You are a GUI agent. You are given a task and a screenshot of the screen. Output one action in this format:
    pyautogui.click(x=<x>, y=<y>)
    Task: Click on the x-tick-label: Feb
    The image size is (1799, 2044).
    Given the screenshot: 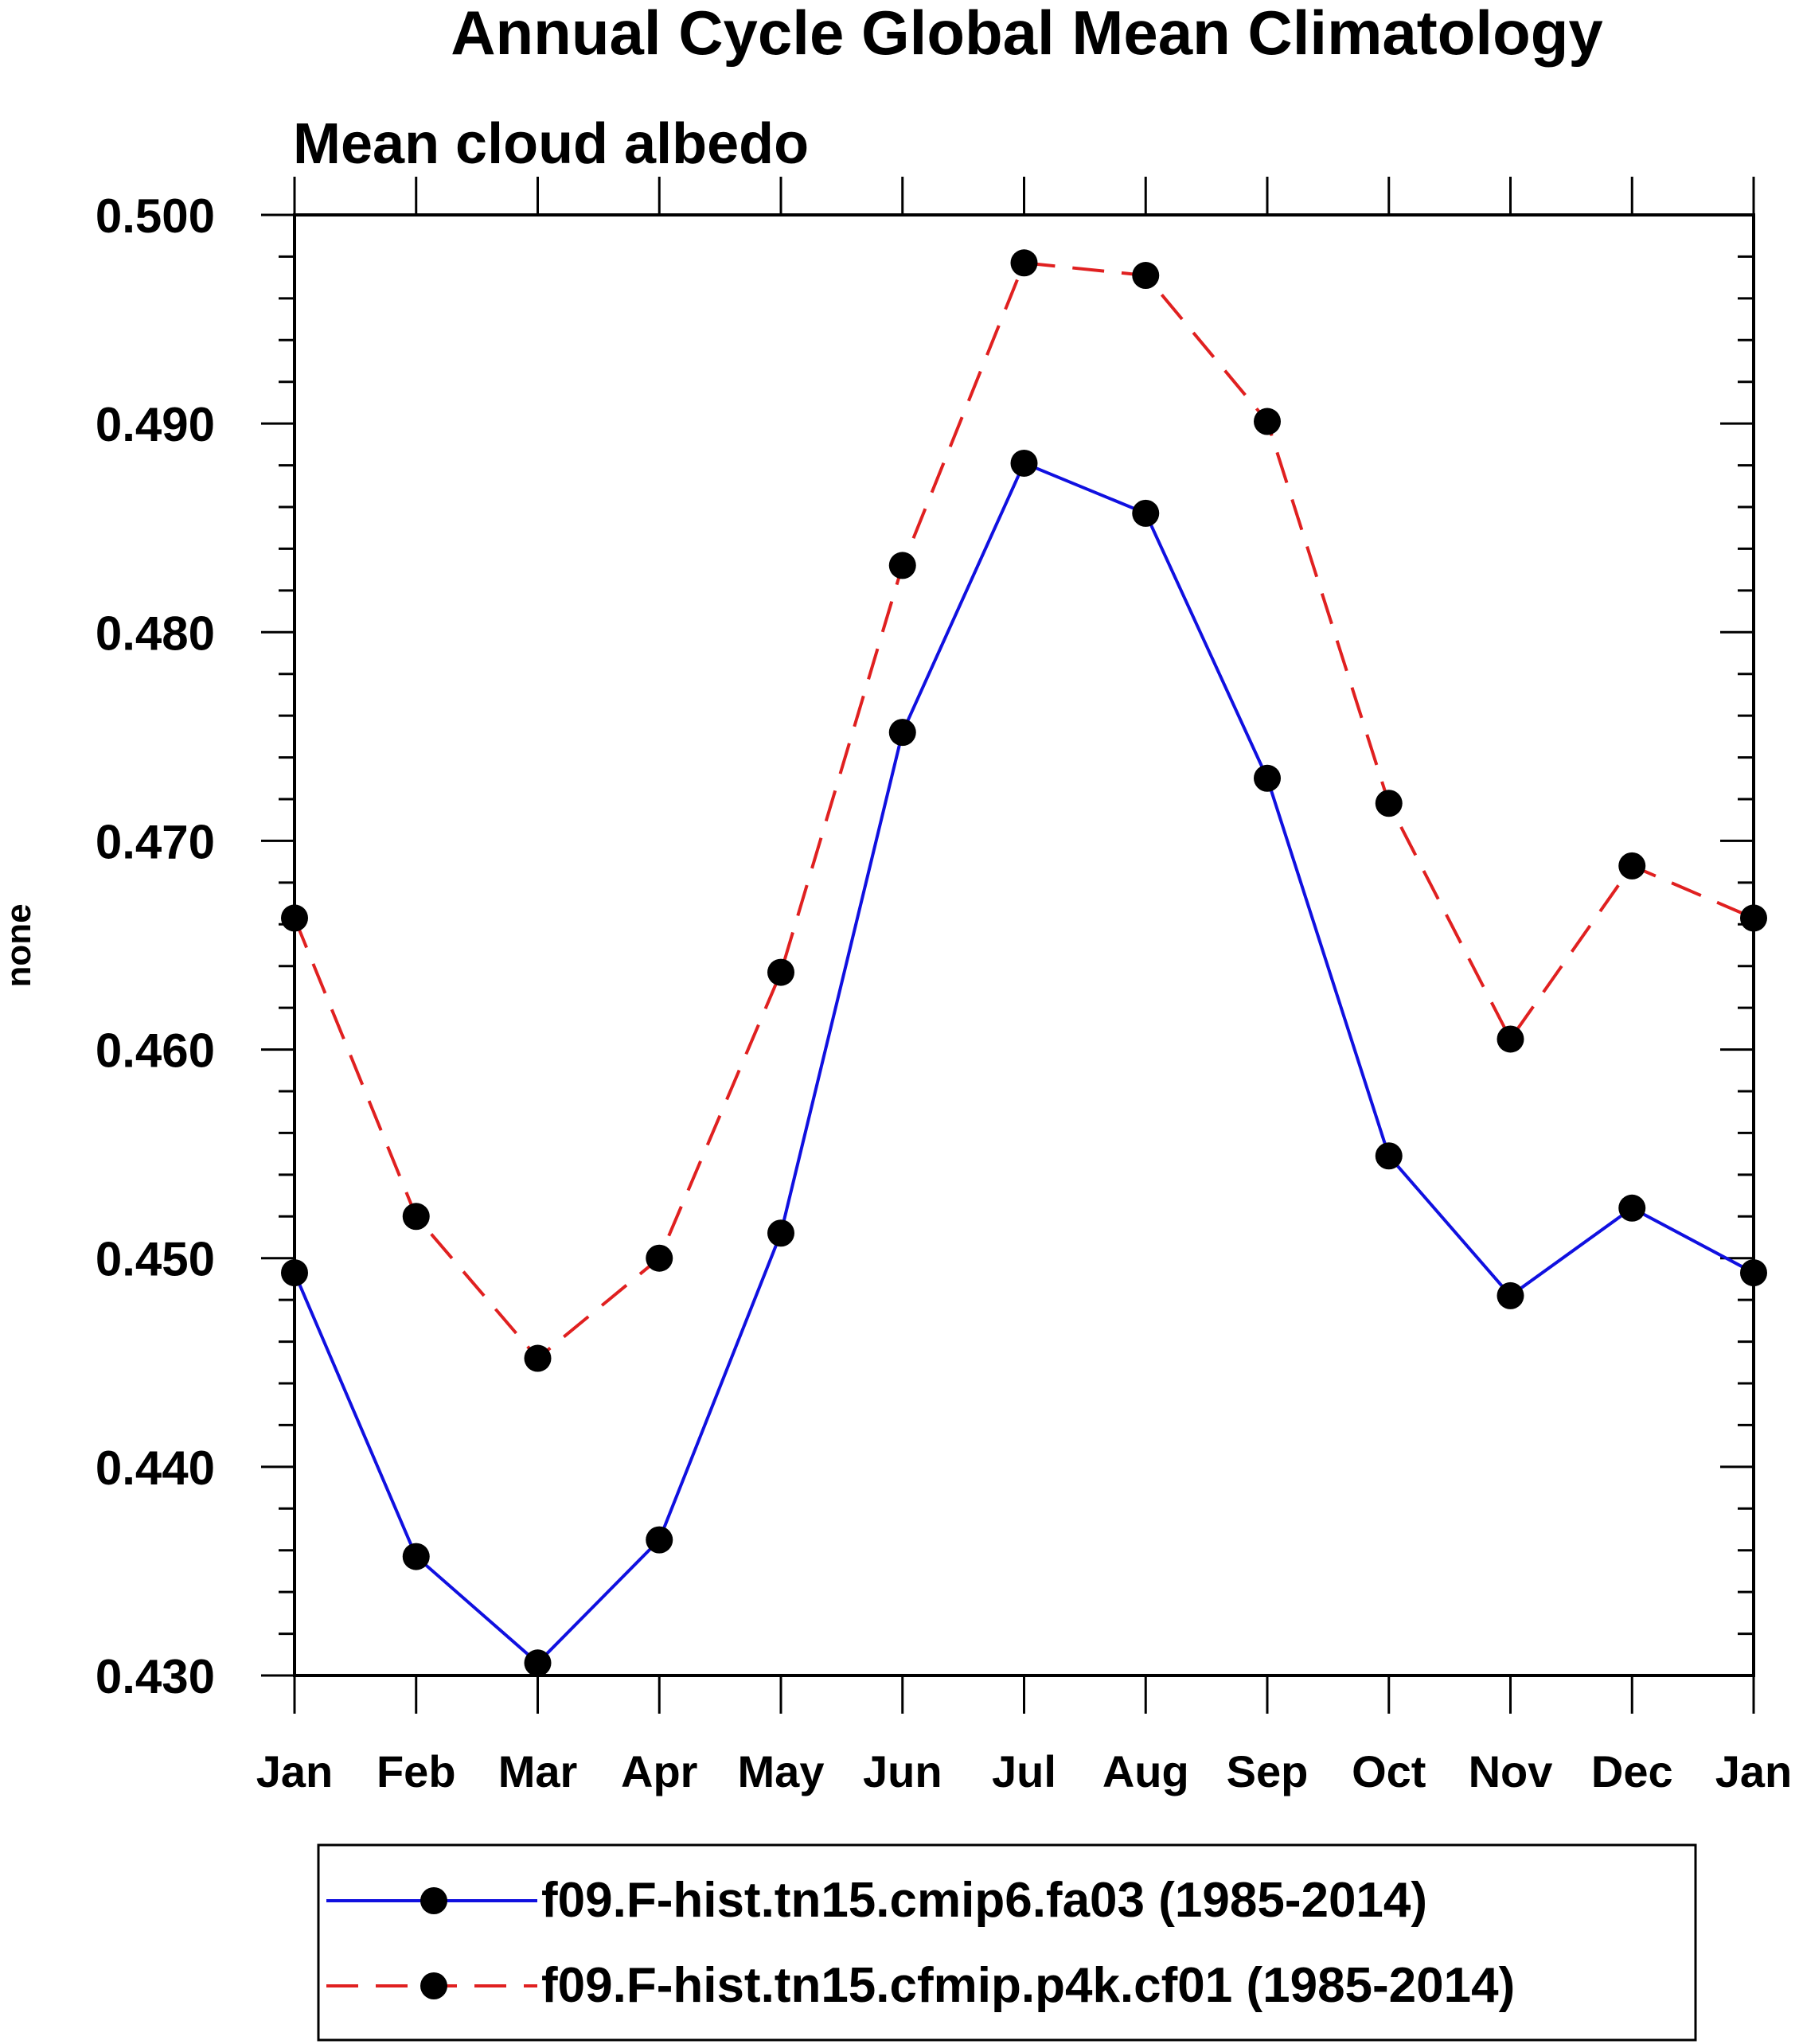 What is the action you would take?
    pyautogui.click(x=416, y=1771)
    